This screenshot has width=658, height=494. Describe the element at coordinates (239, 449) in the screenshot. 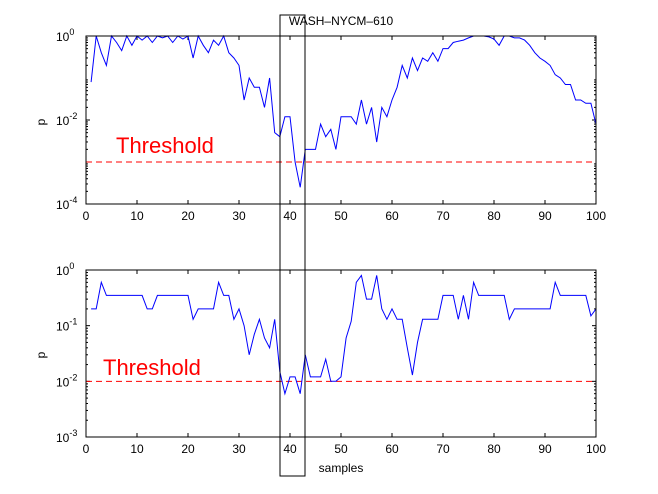

I see `bottom-xtick-label: 30` at that location.